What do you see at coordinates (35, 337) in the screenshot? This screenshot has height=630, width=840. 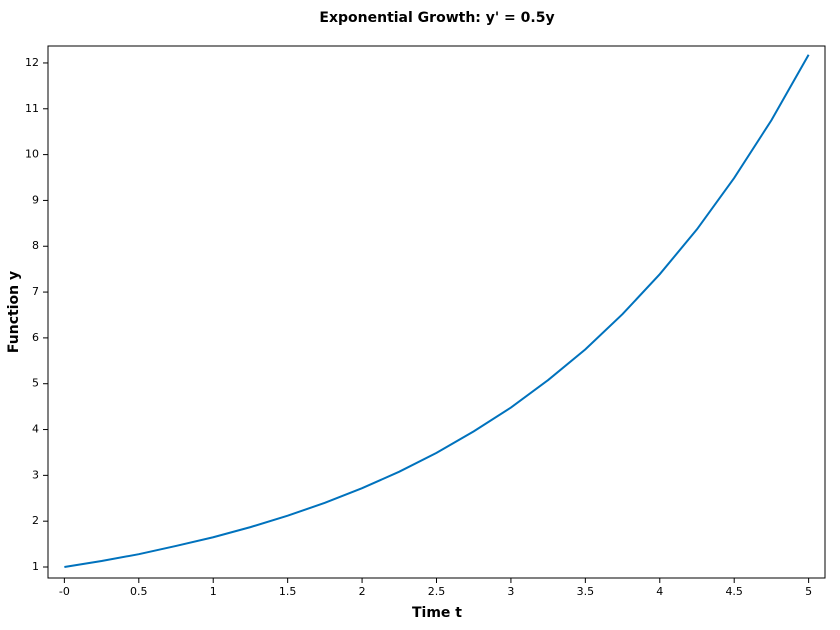 I see `y-tick-label: 6` at bounding box center [35, 337].